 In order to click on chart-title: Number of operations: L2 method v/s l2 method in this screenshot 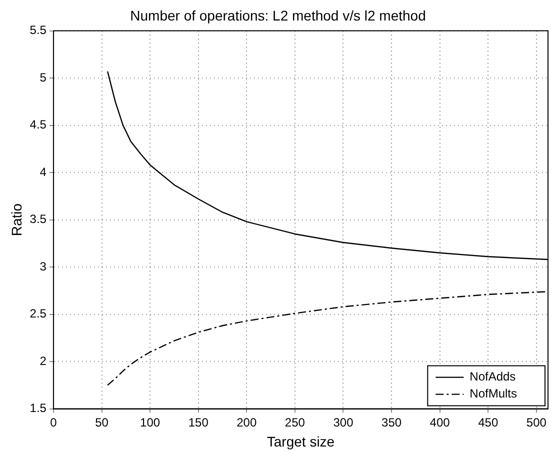, I will do `click(278, 15)`.